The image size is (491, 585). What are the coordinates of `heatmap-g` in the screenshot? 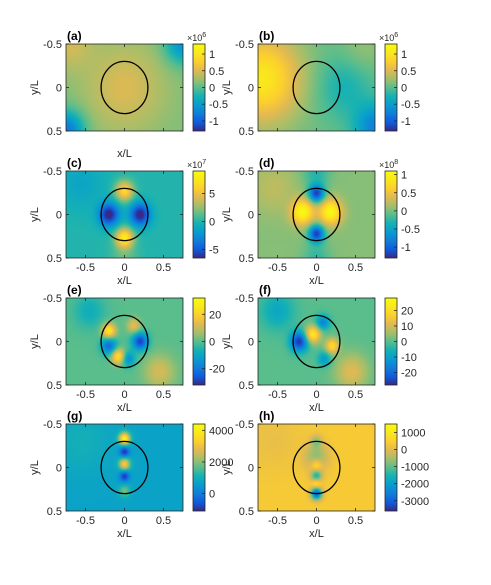 It's located at (124, 467).